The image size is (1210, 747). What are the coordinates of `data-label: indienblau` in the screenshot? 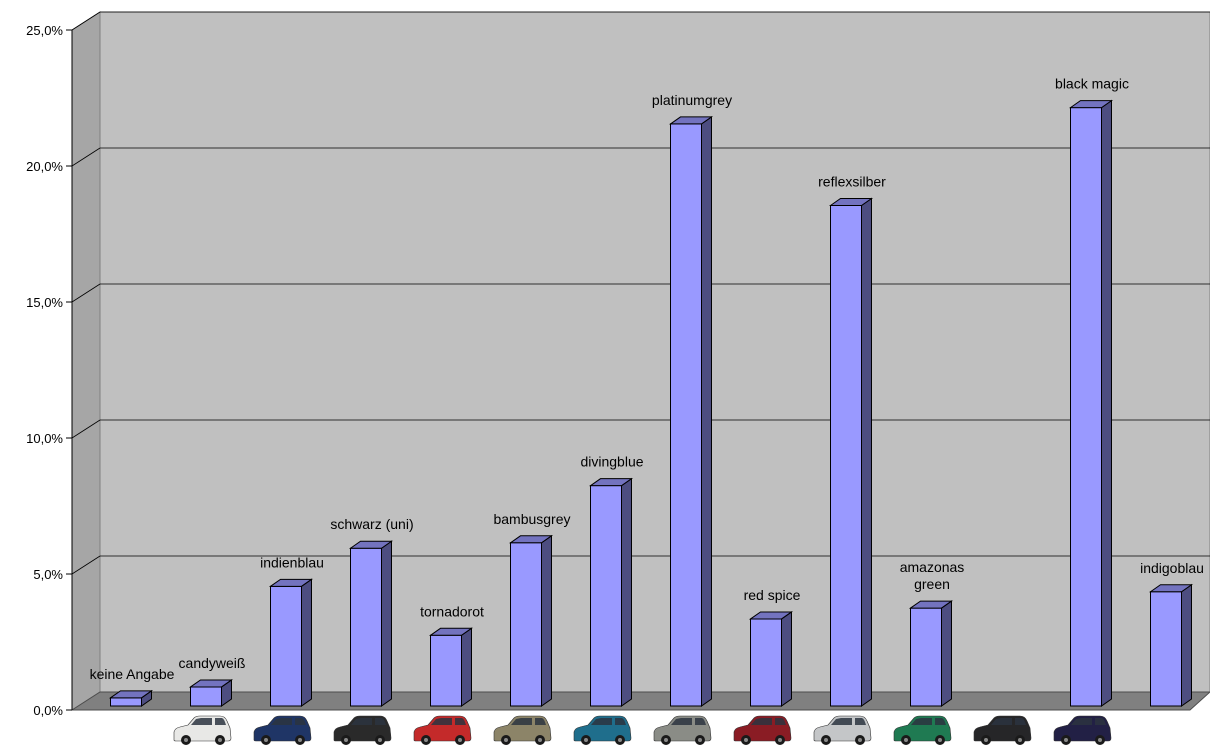 It's located at (292, 562).